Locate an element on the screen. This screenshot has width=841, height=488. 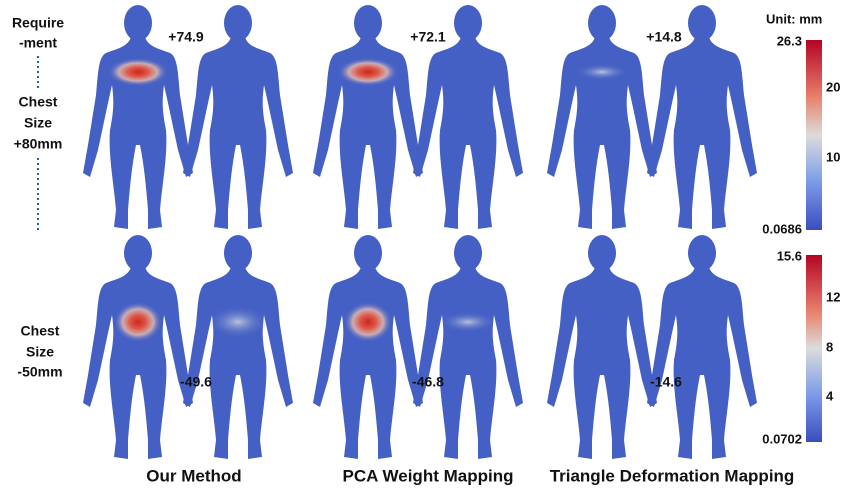
delta: +14.8 is located at coordinates (664, 37).